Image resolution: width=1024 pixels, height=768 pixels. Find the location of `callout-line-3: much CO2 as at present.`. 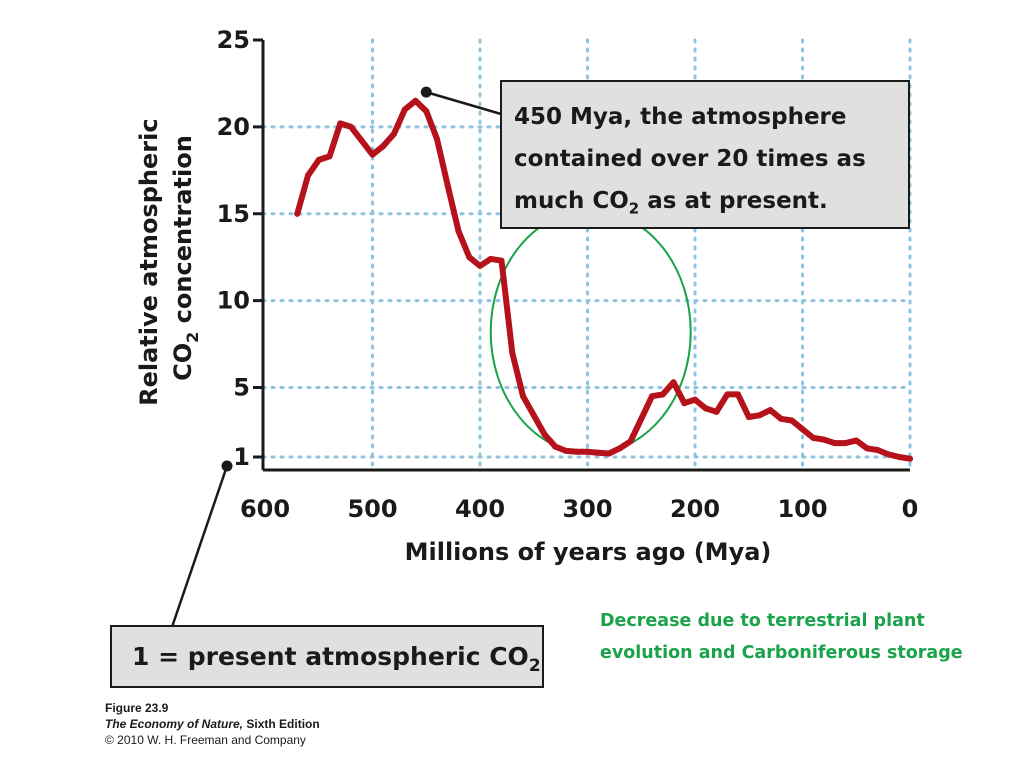

callout-line-3: much CO2 as at present. is located at coordinates (671, 203).